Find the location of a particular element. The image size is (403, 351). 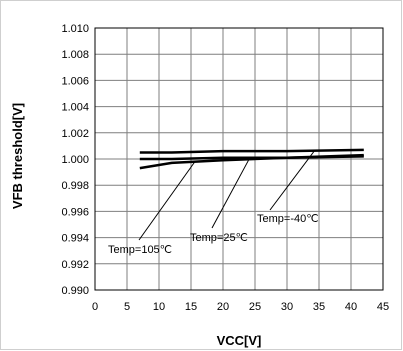

annotation-labels: Temp=105℃ Temp=25℃ Temp=-40℃ is located at coordinates (213, 234).